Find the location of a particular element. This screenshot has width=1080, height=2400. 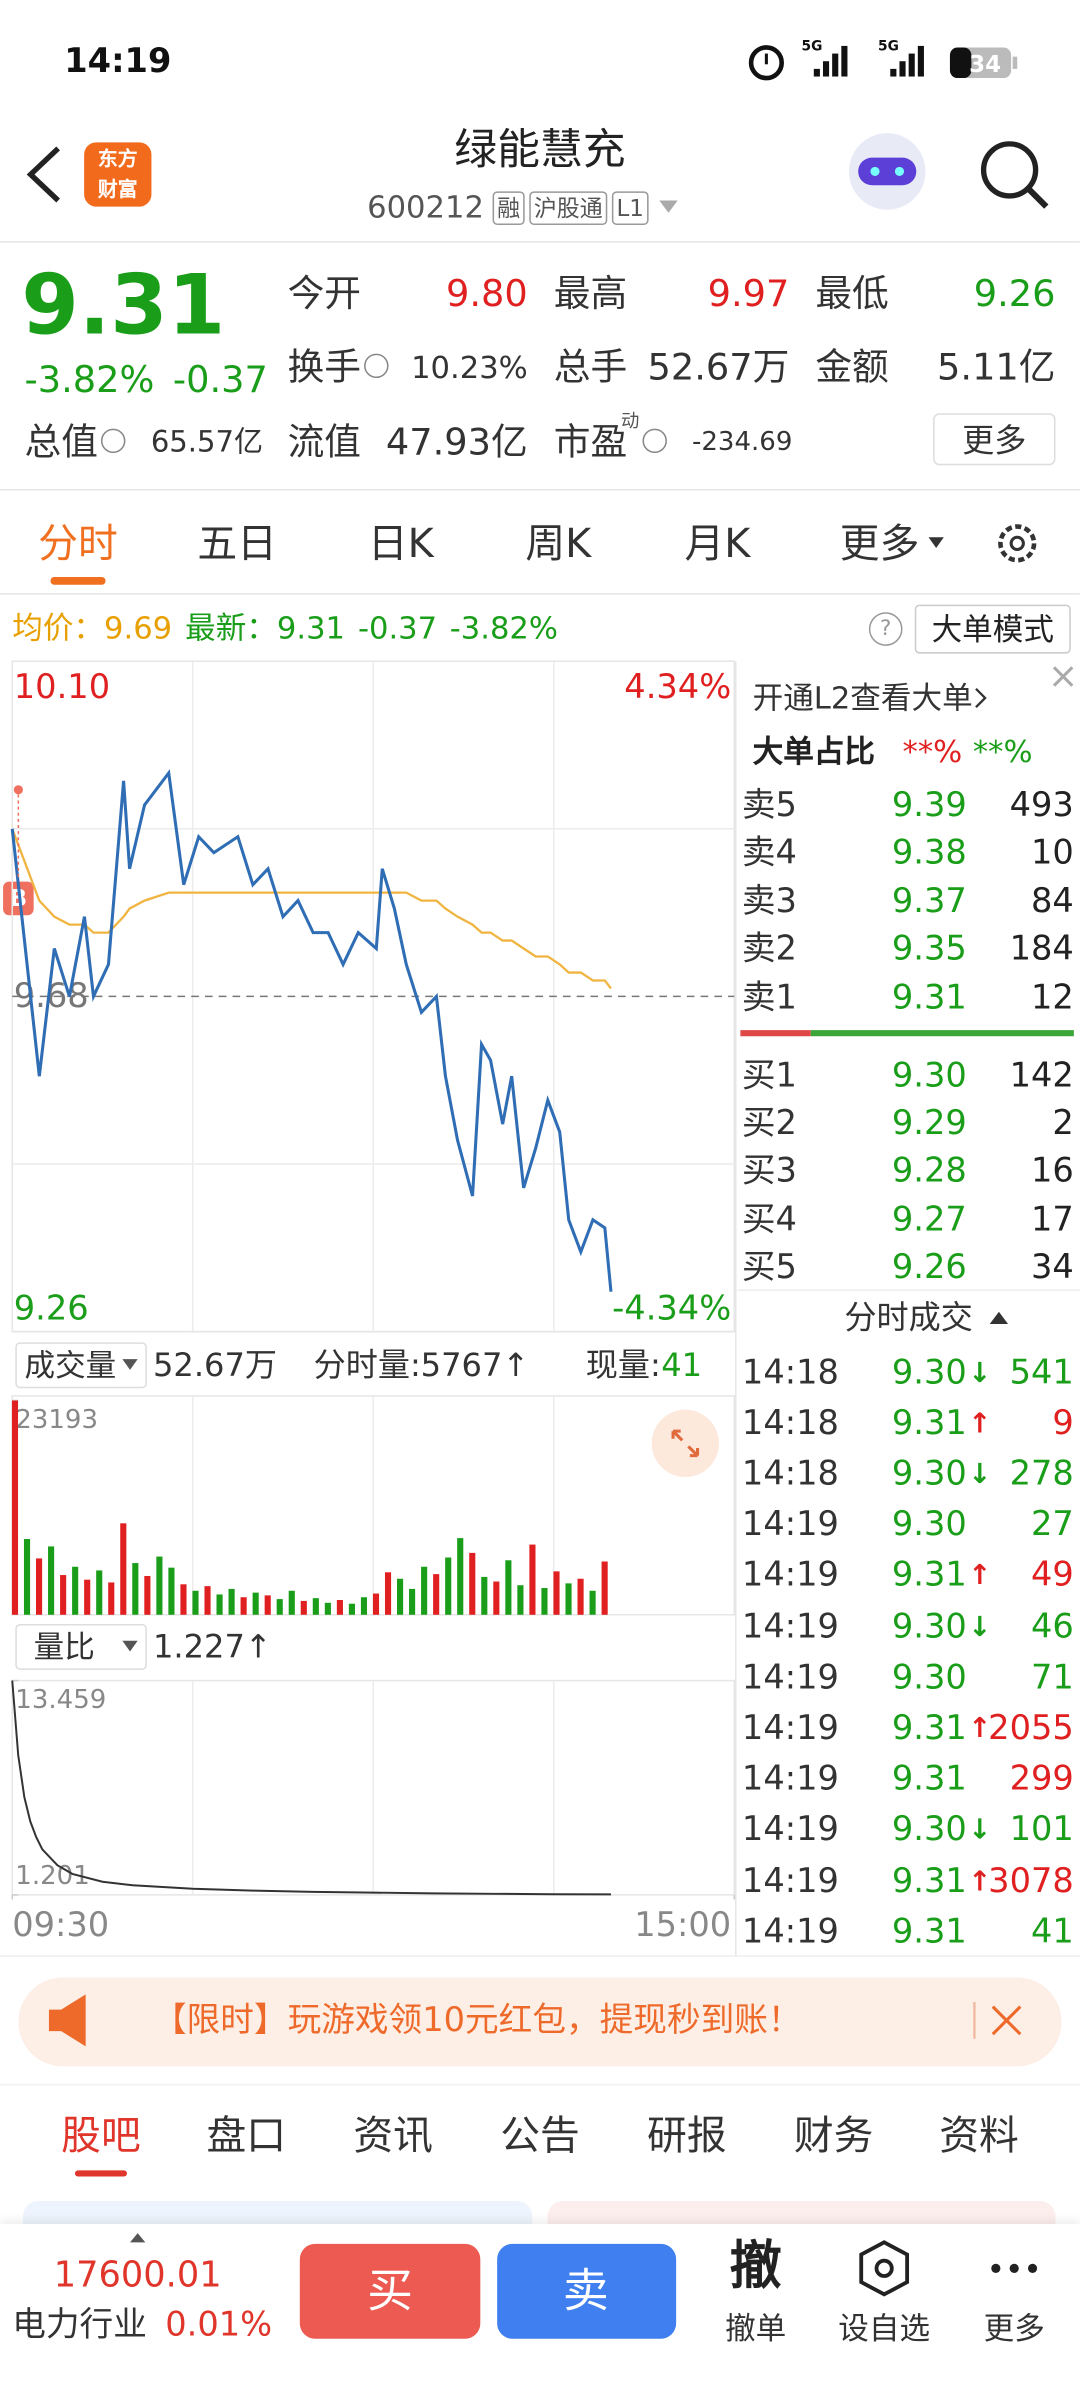

more-button is located at coordinates (994, 439).